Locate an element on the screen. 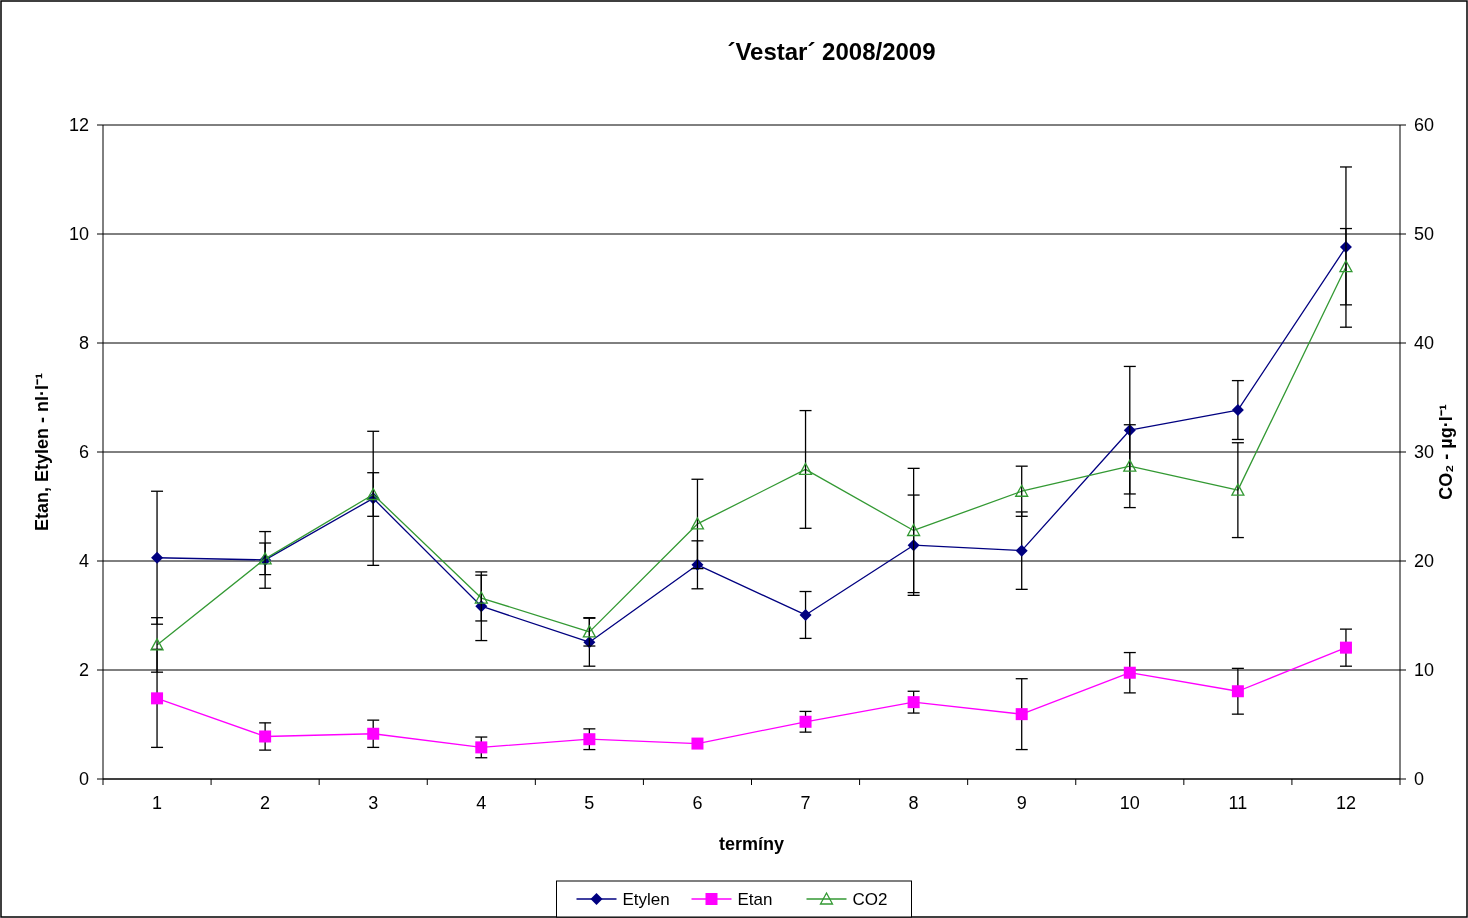 This screenshot has width=1468, height=918. x-axis-title: termíny is located at coordinates (751, 844).